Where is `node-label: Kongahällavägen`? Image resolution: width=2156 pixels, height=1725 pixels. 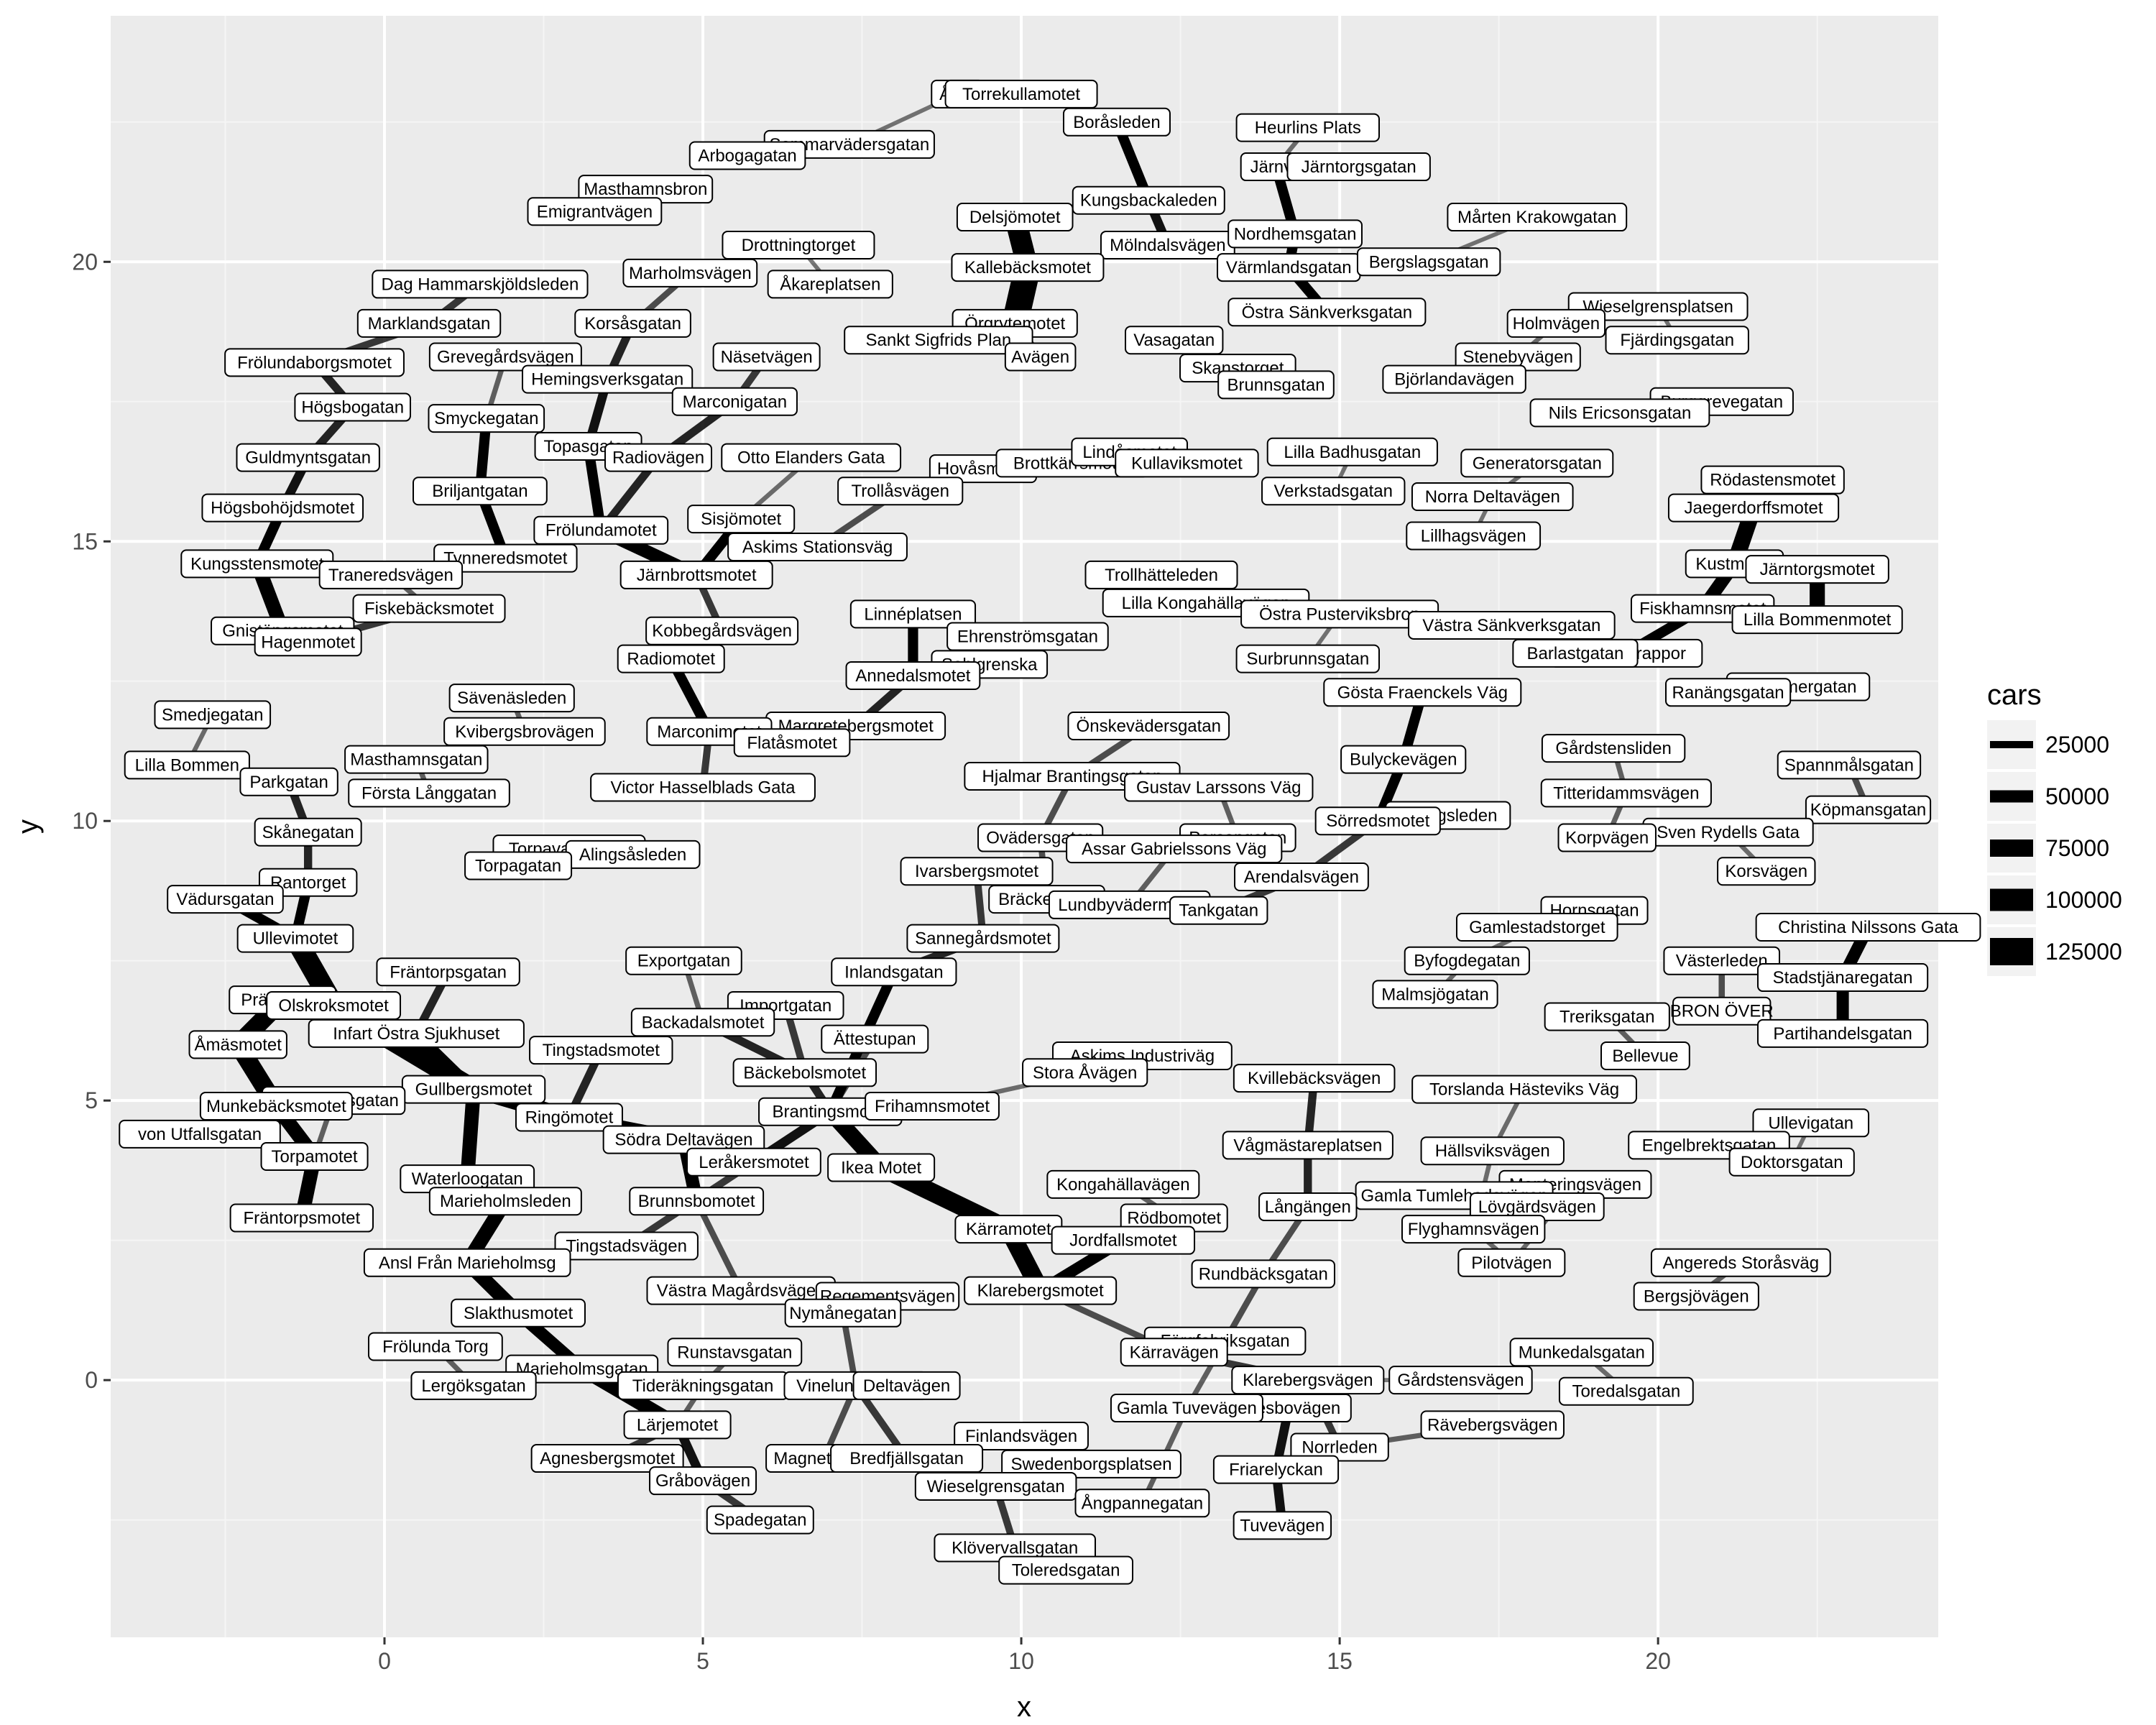 node-label: Kongahällavägen is located at coordinates (1123, 1184).